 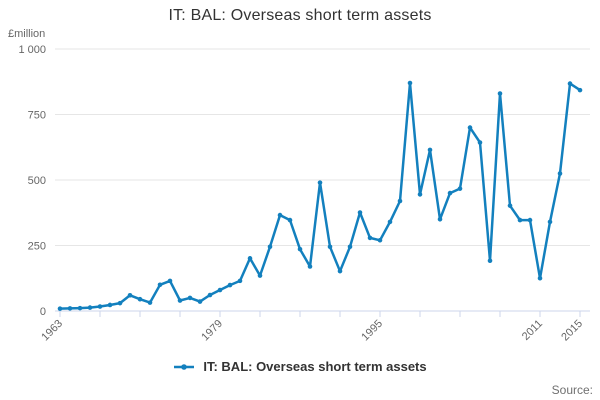 What do you see at coordinates (572, 331) in the screenshot?
I see `x-tick-label: 2015` at bounding box center [572, 331].